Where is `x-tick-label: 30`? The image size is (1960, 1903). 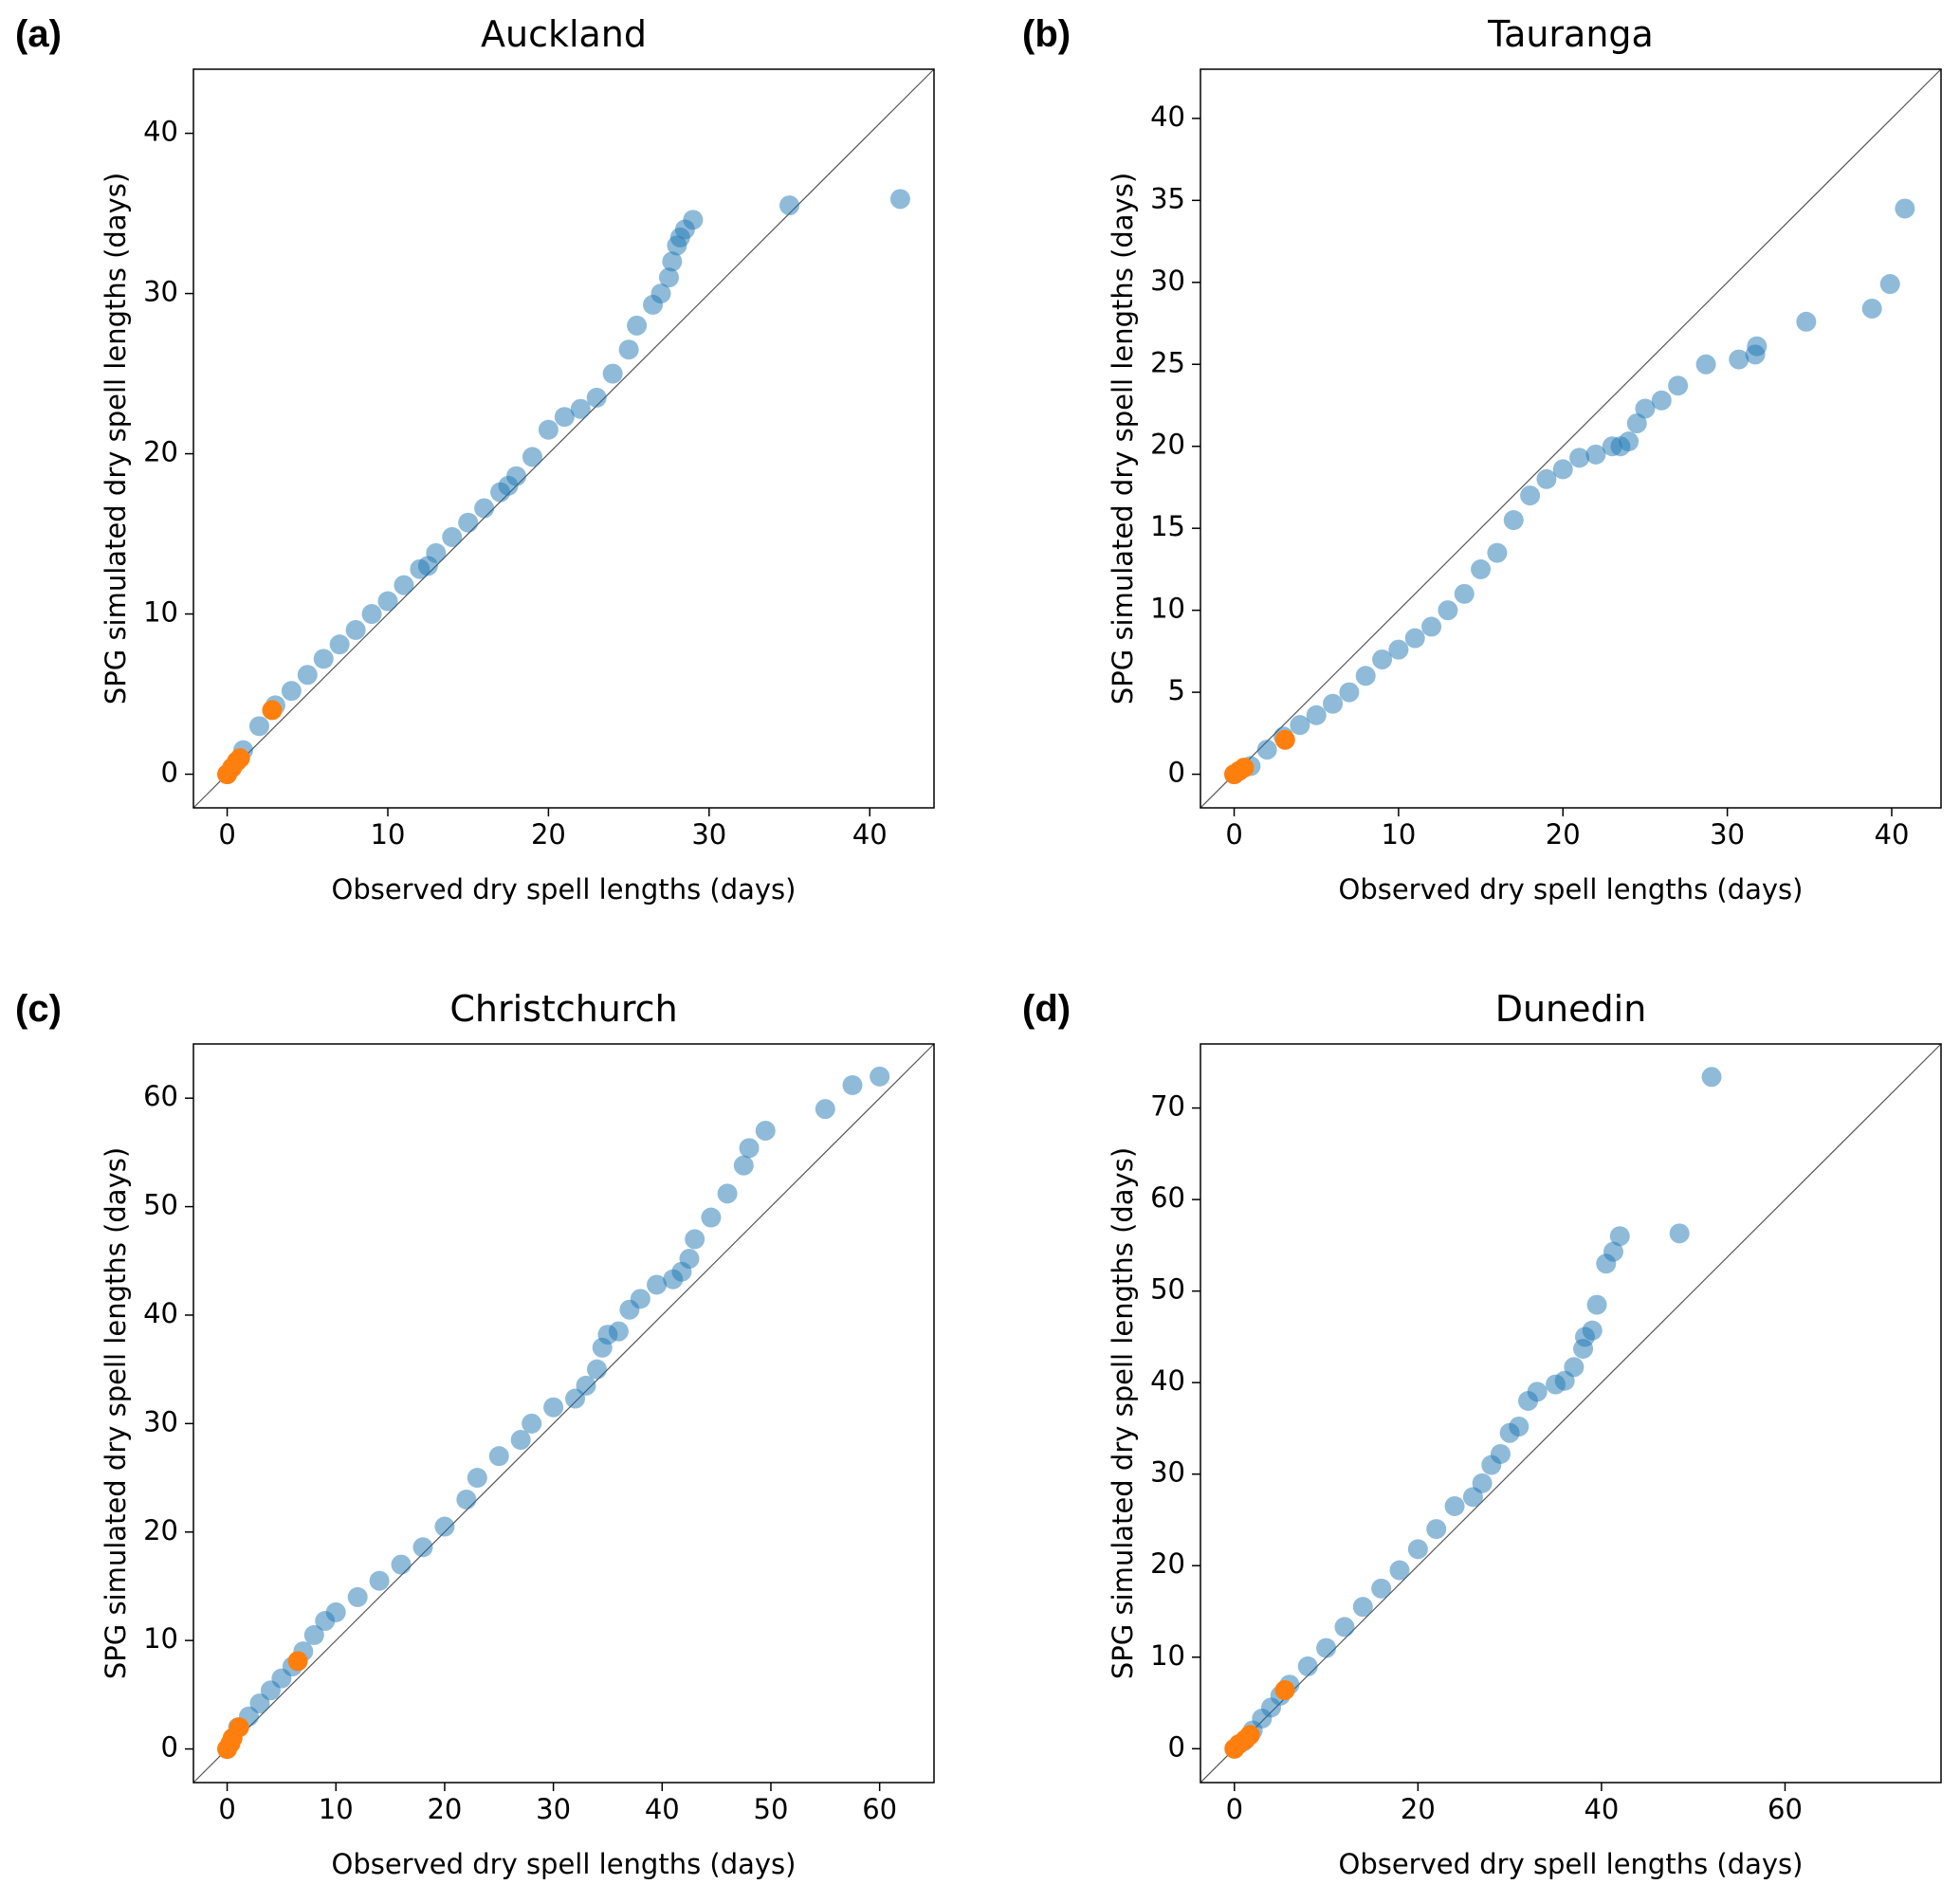 x-tick-label: 30 is located at coordinates (1727, 834).